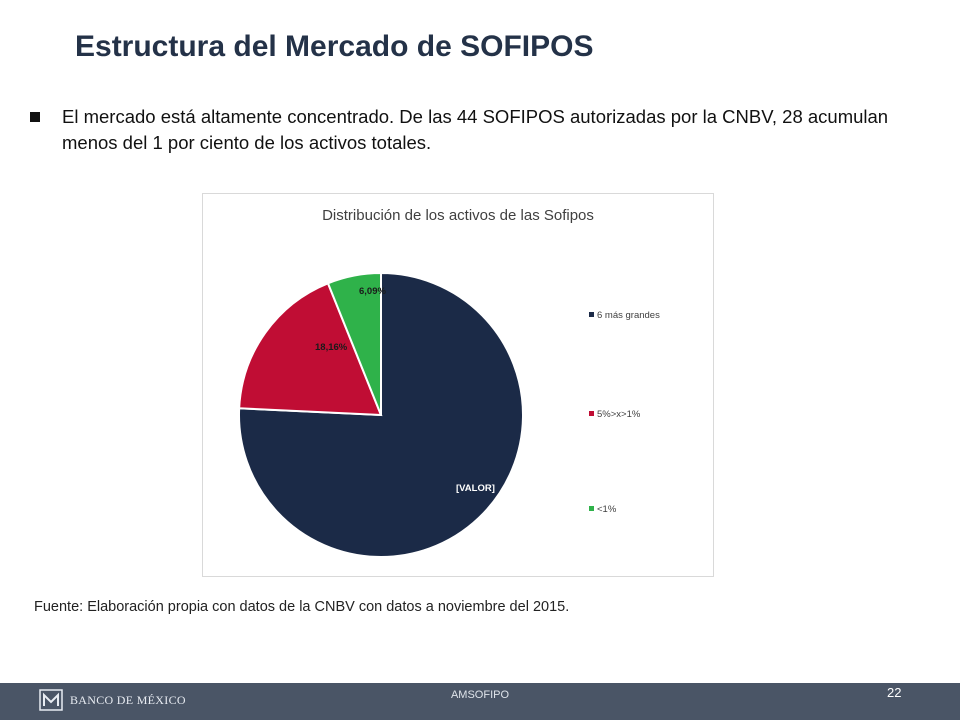 The width and height of the screenshot is (960, 720). Describe the element at coordinates (372, 291) in the screenshot. I see `data-label-2: 6,09%` at that location.